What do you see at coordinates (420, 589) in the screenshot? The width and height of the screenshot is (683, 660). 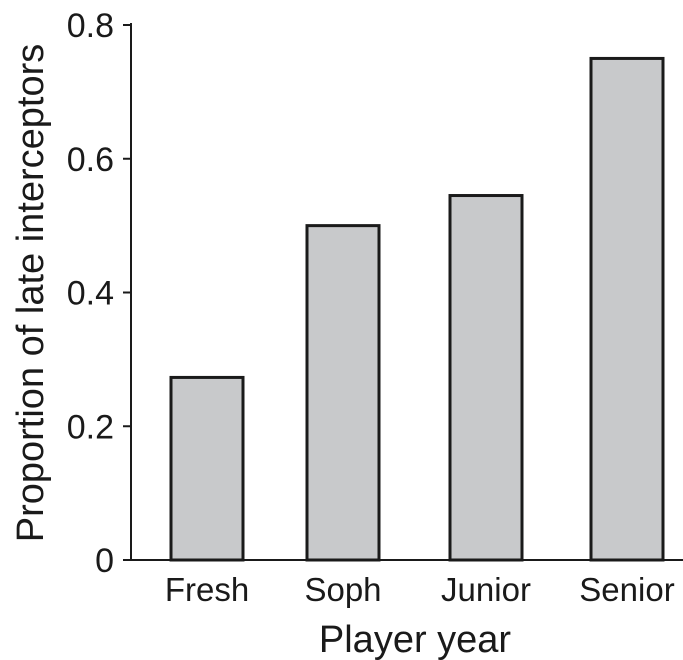 I see `x-tick-labels: Fresh Soph Junior Senior` at bounding box center [420, 589].